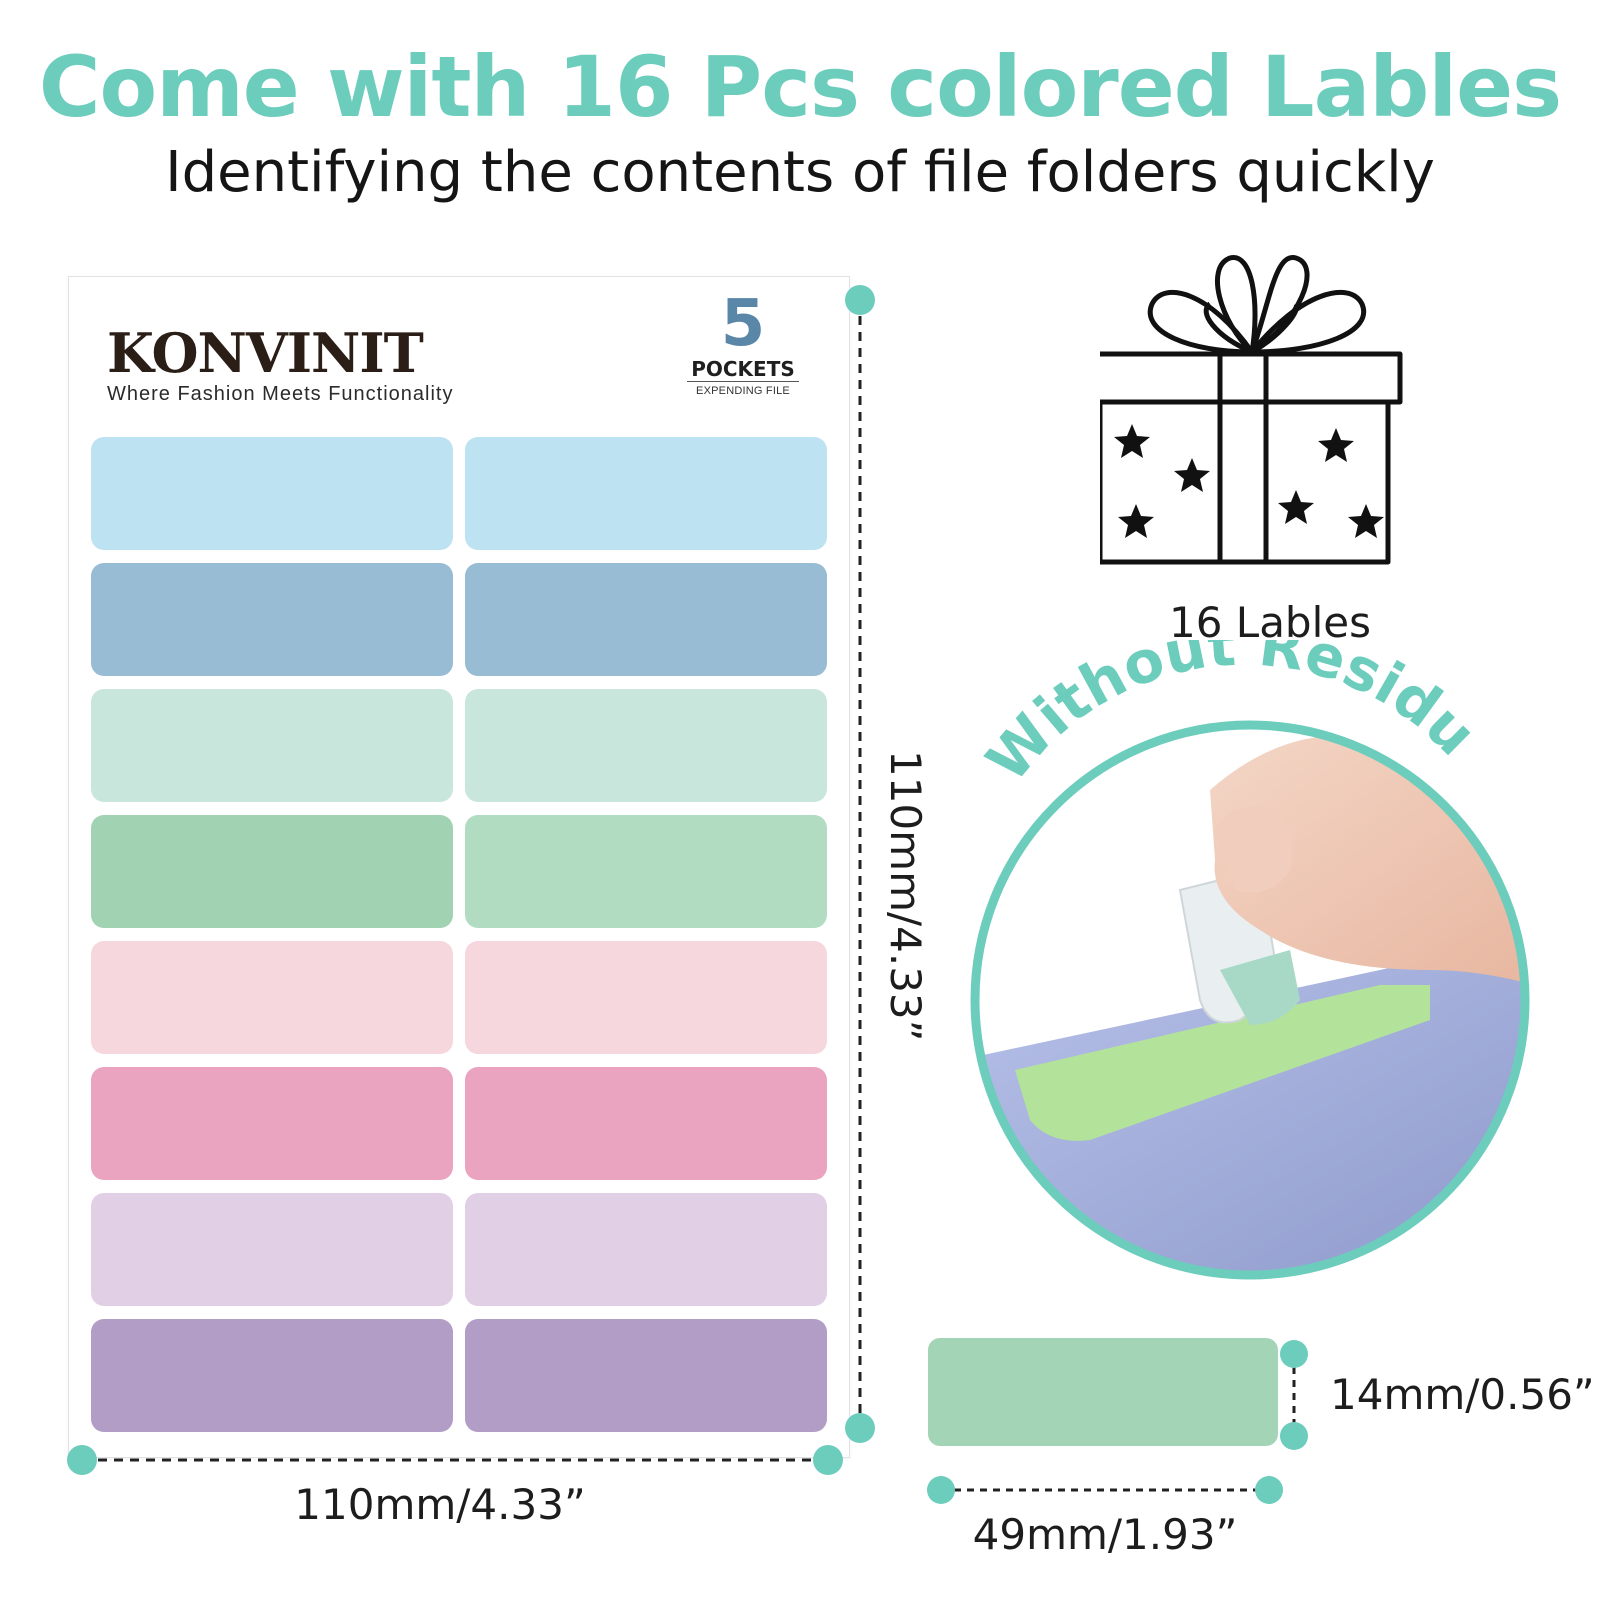 This screenshot has height=1600, width=1600. Describe the element at coordinates (860, 864) in the screenshot. I see `sheet-height-dimension` at that location.